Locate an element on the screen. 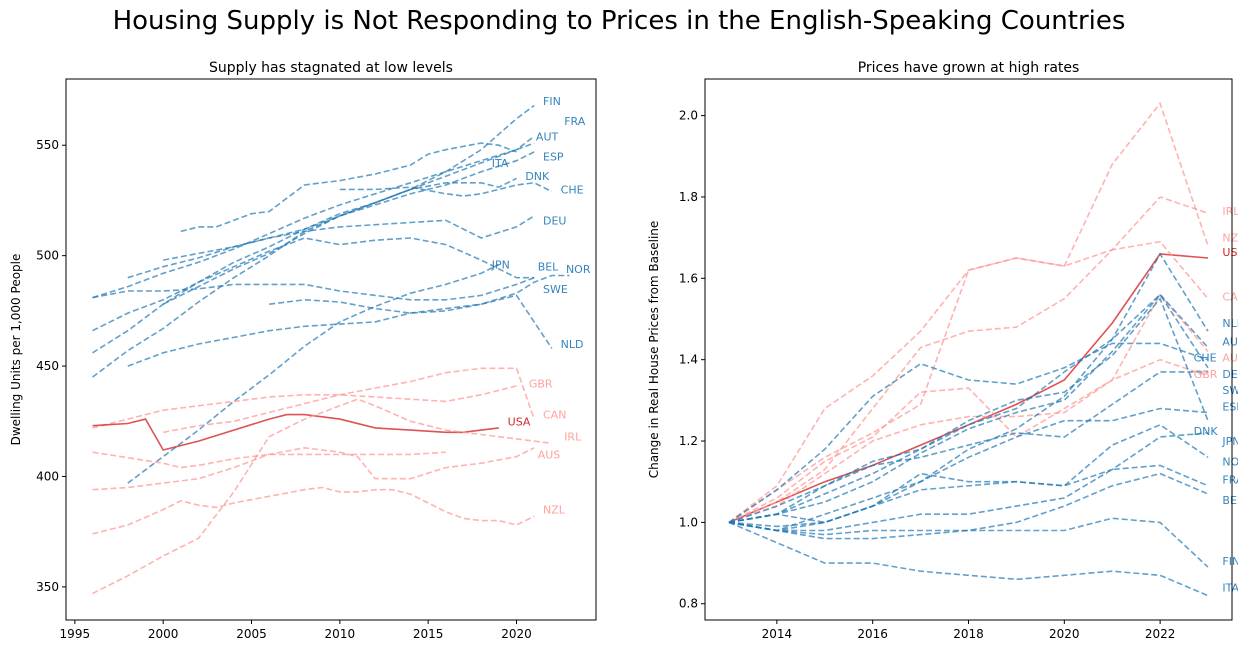 The image size is (1238, 652). y-tick-label: 1.6 is located at coordinates (688, 278).